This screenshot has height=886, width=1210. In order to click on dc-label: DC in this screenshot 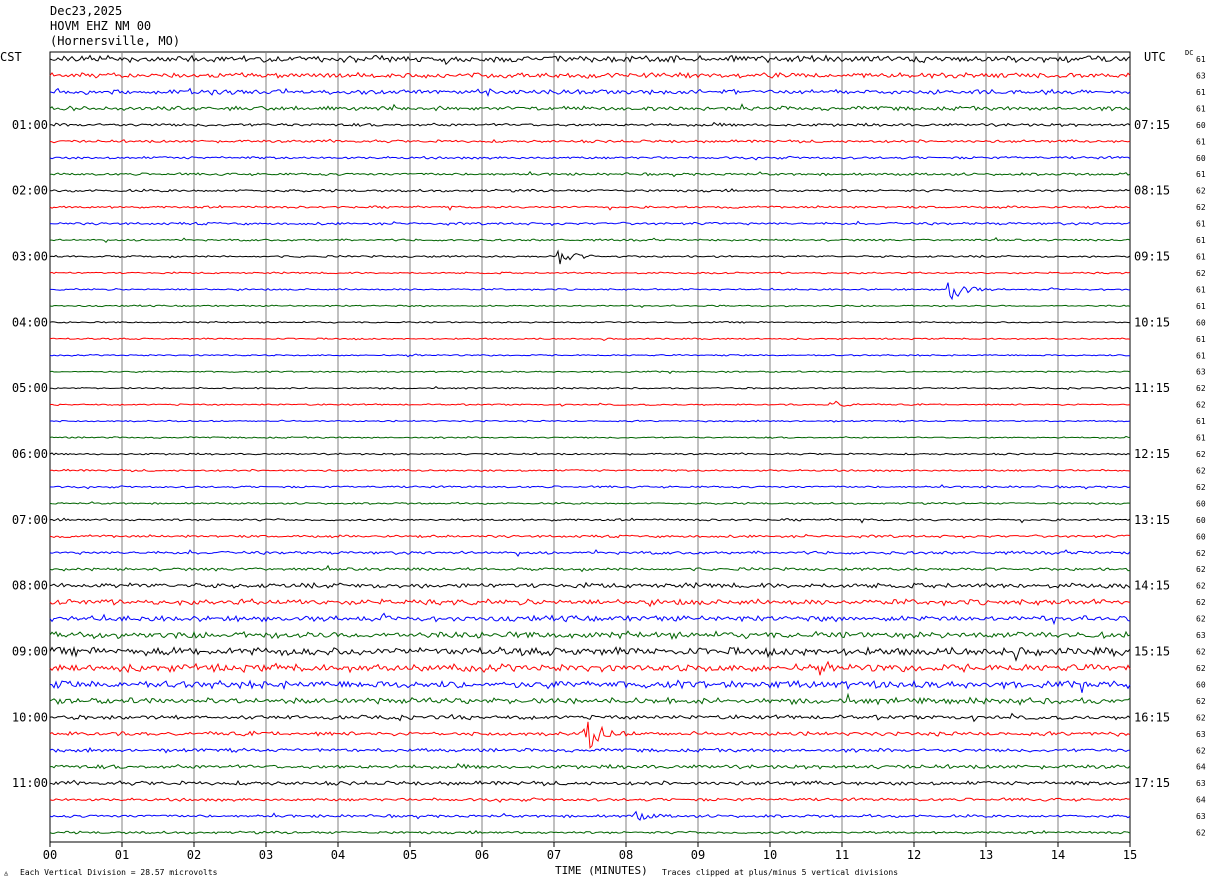, I will do `click(1189, 53)`.